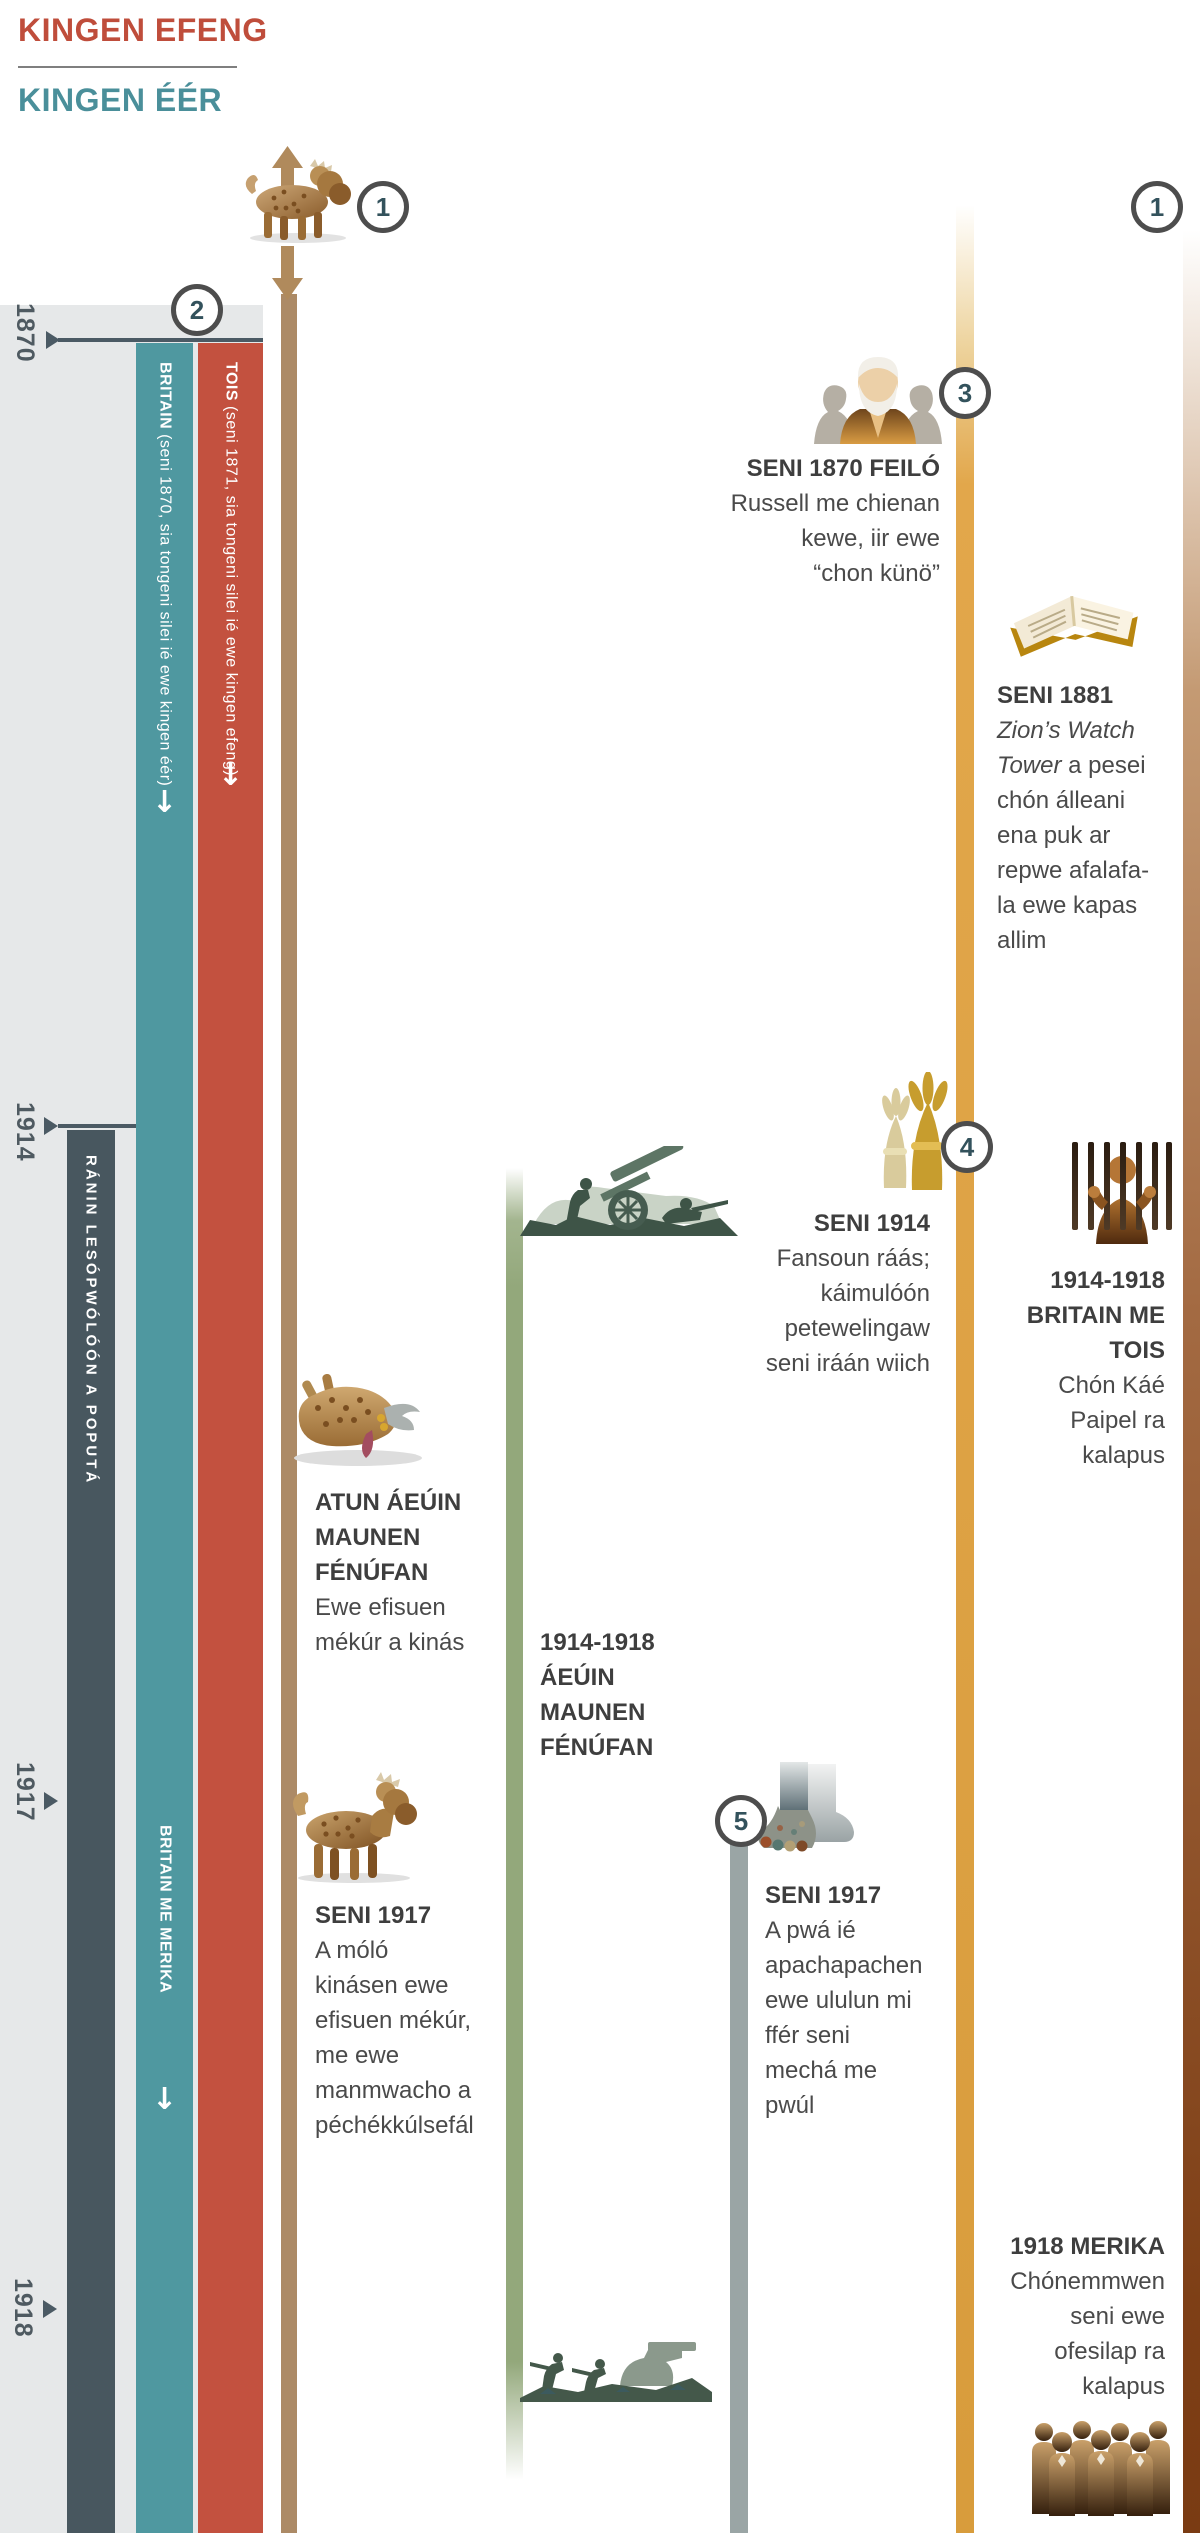 The image size is (1200, 2533). What do you see at coordinates (1061, 800) in the screenshot?
I see `event-line: chón álleani` at bounding box center [1061, 800].